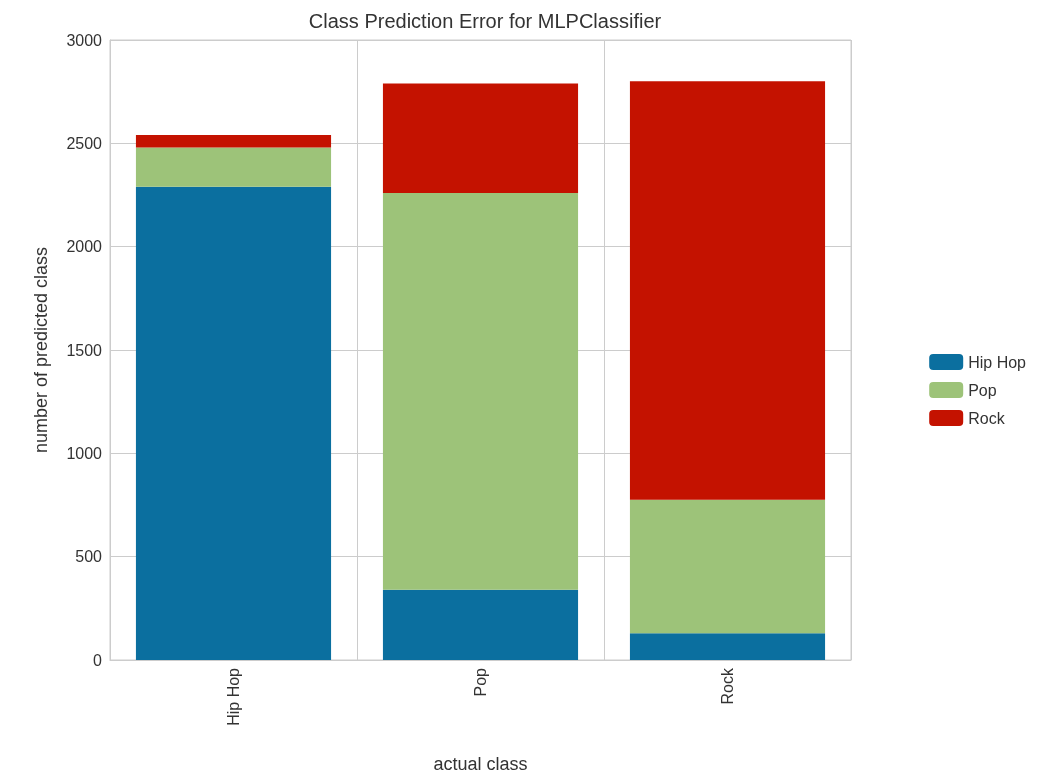 This screenshot has width=1041, height=780. I want to click on legend-label: Hip Hop, so click(997, 362).